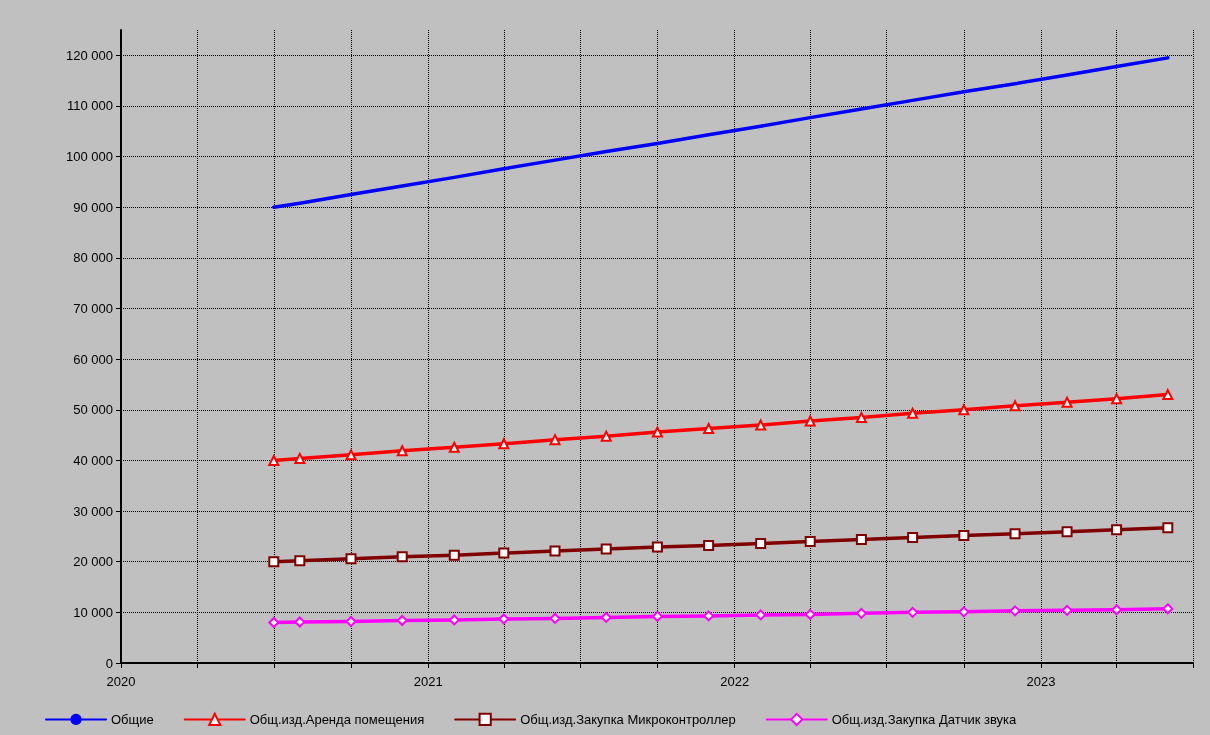 The height and width of the screenshot is (735, 1210). What do you see at coordinates (93, 410) in the screenshot?
I see `y-tick-label: 50 000` at bounding box center [93, 410].